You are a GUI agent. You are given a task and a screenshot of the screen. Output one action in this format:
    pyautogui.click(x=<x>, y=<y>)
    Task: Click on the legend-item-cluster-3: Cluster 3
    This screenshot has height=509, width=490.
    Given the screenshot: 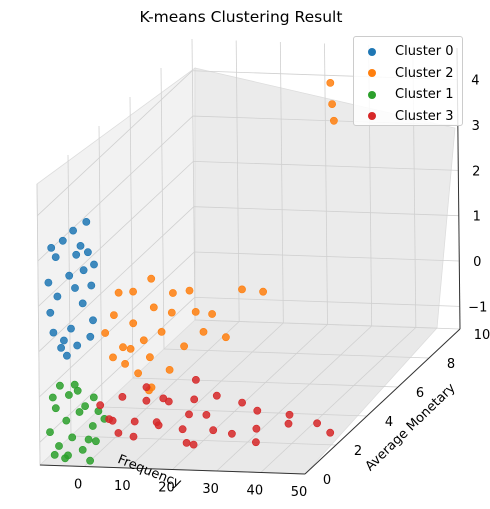 What is the action you would take?
    pyautogui.click(x=408, y=117)
    